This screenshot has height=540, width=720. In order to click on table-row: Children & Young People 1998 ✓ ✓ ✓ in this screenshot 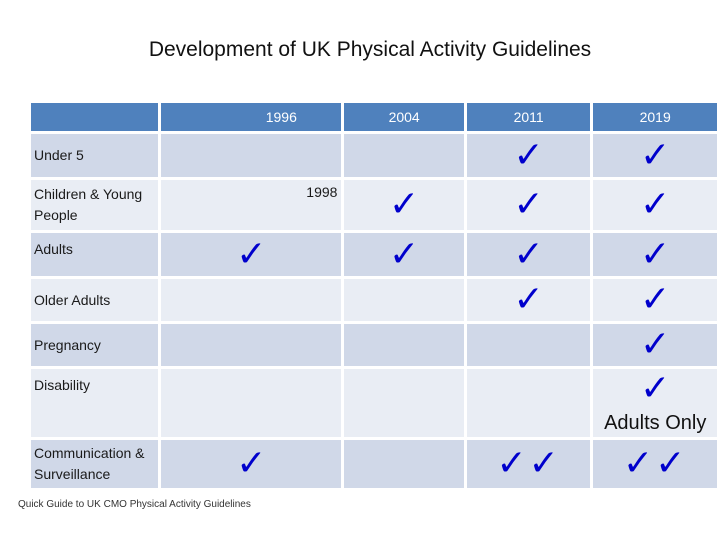, I will do `click(374, 205)`.